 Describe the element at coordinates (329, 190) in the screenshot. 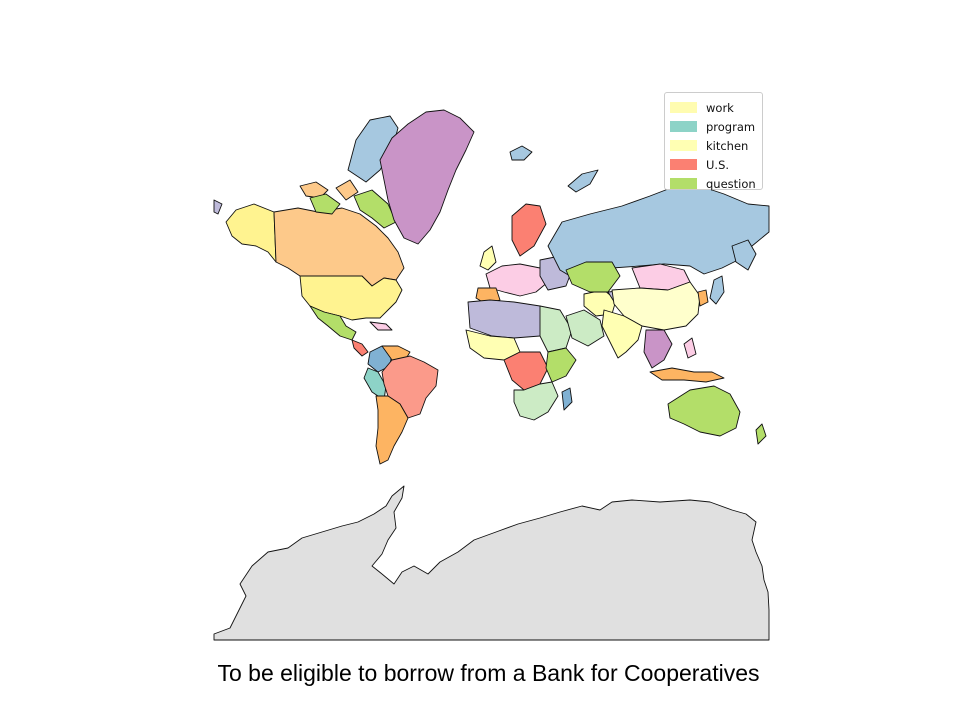

I see `canada-islands` at that location.